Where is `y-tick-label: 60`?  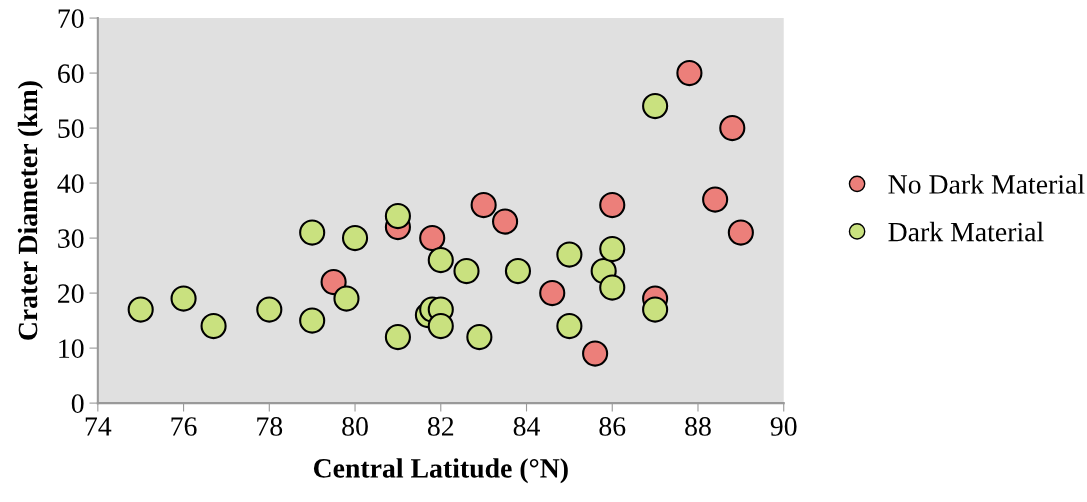 y-tick-label: 60 is located at coordinates (71, 73).